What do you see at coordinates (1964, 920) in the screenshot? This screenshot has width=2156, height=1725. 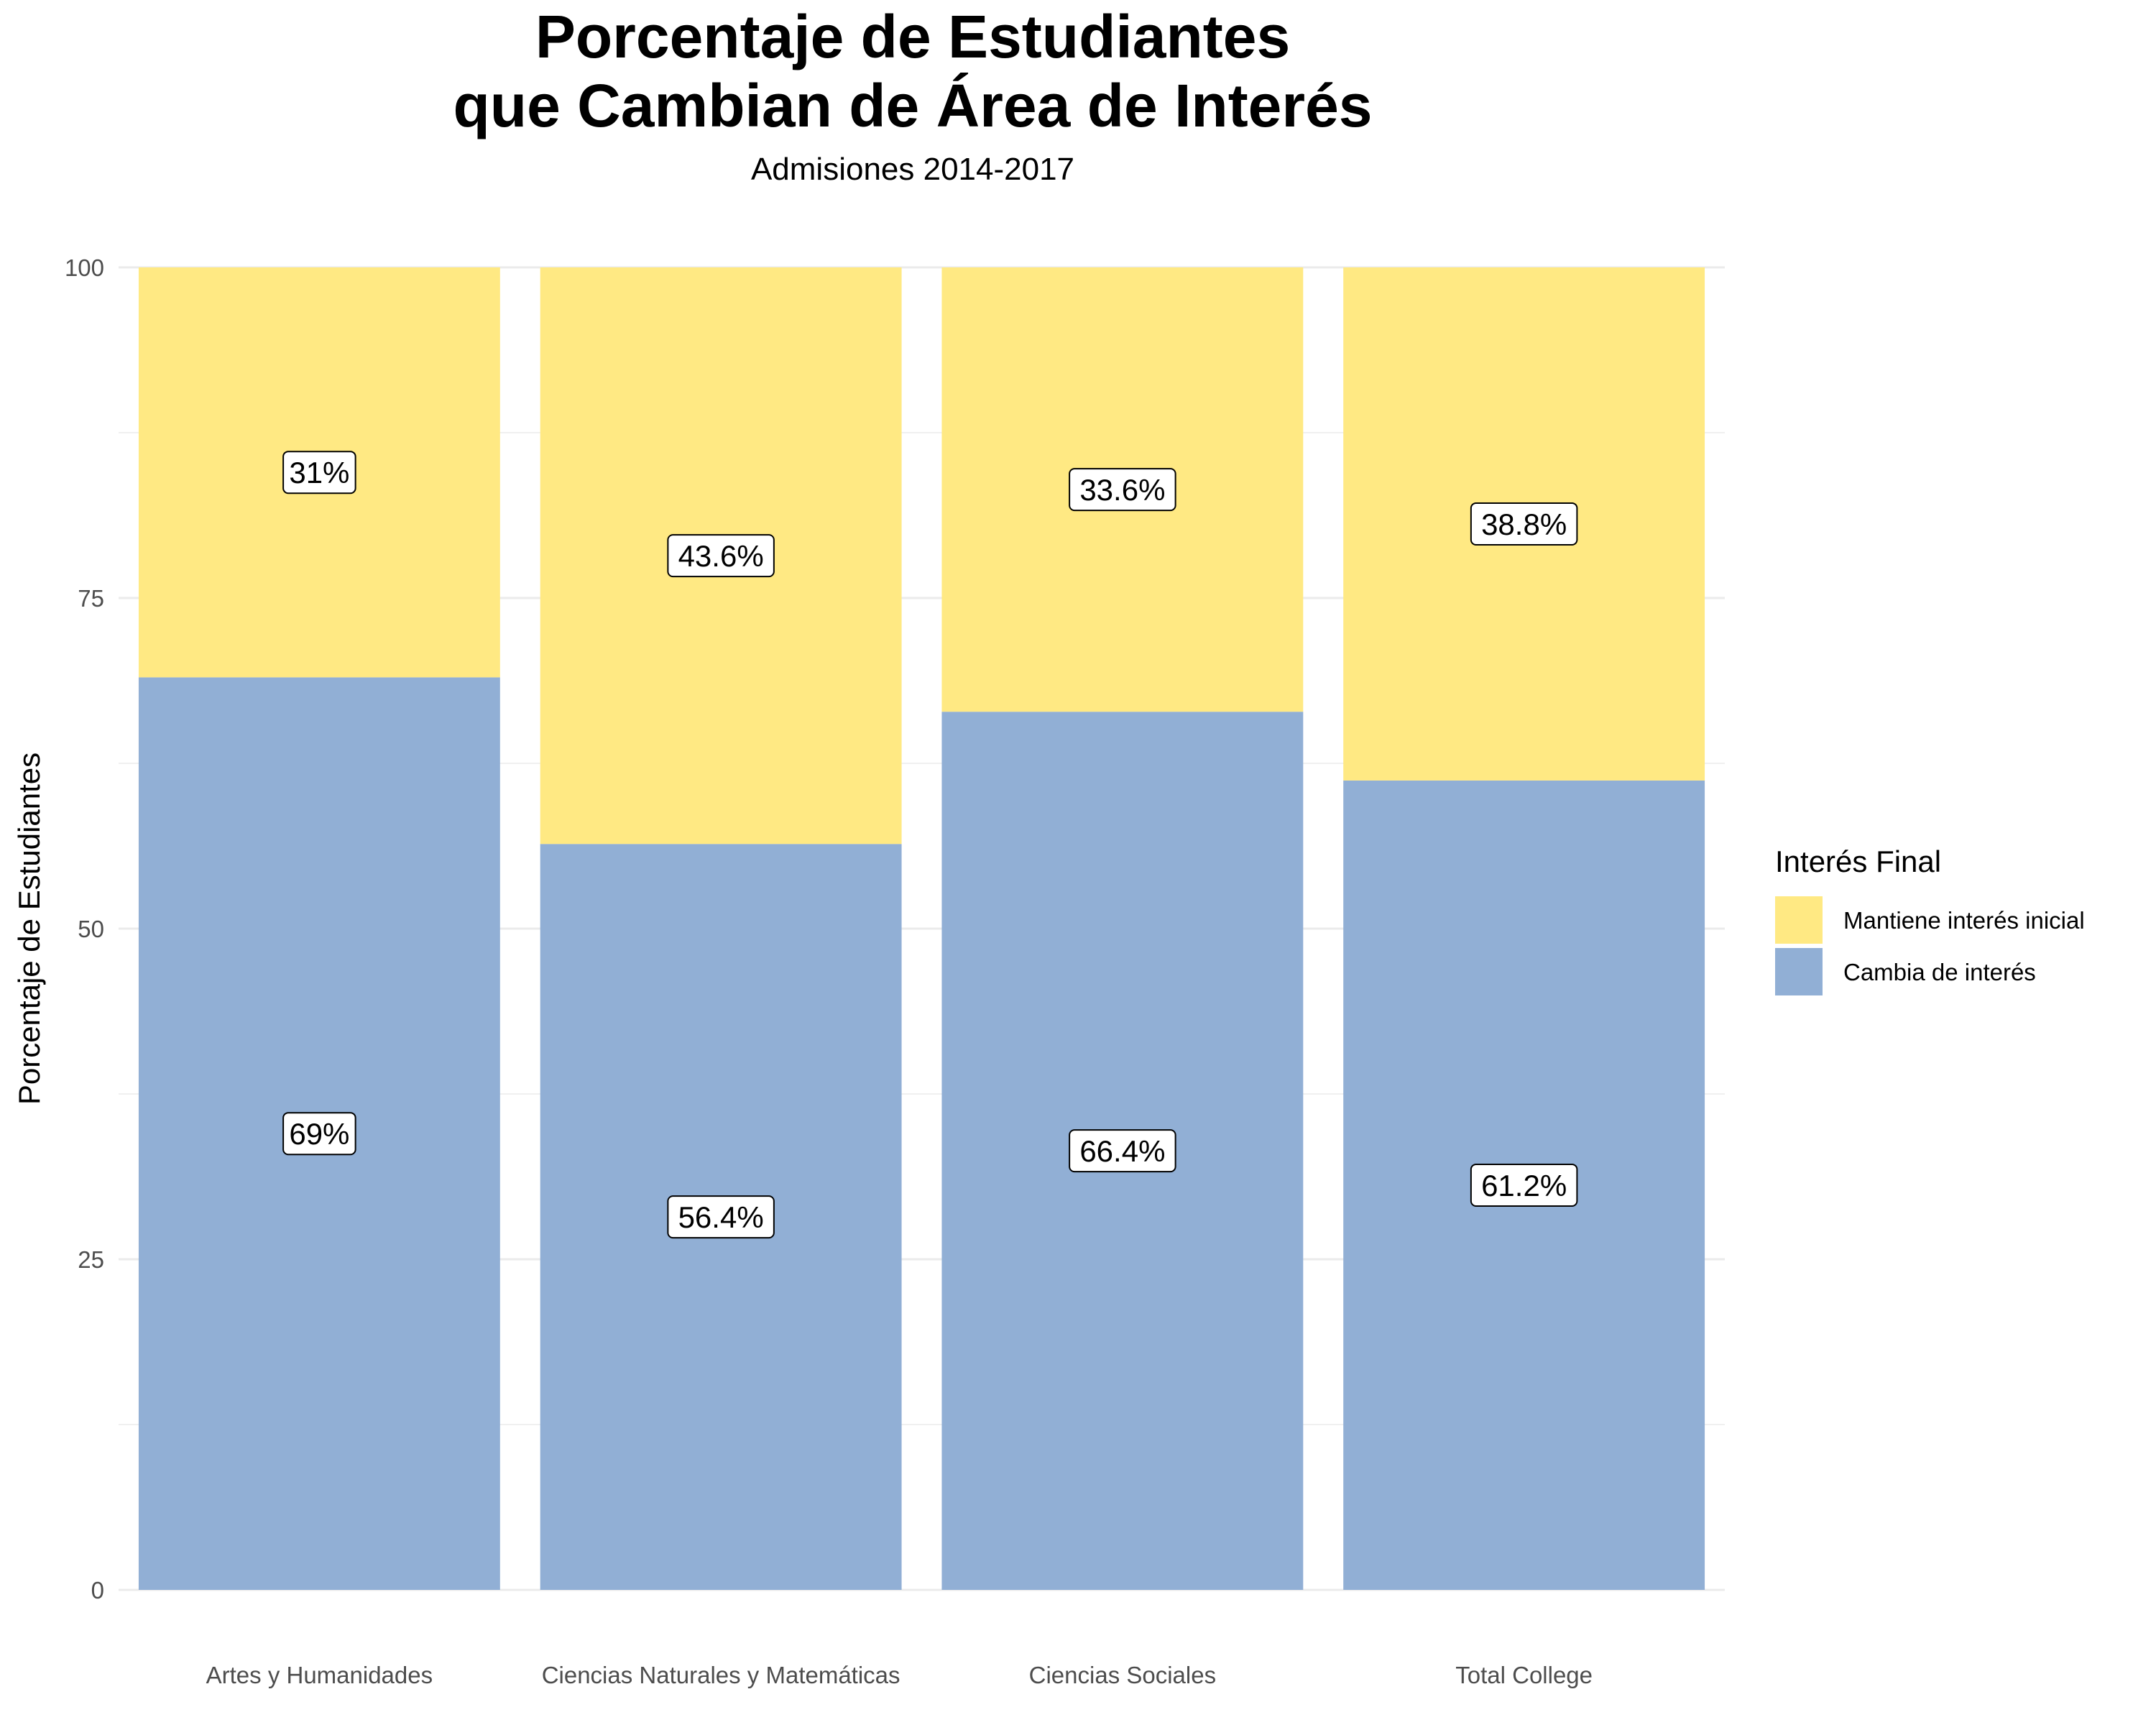 I see `legend-label-mantiene-interes-inicial: Mantiene interés inicial` at bounding box center [1964, 920].